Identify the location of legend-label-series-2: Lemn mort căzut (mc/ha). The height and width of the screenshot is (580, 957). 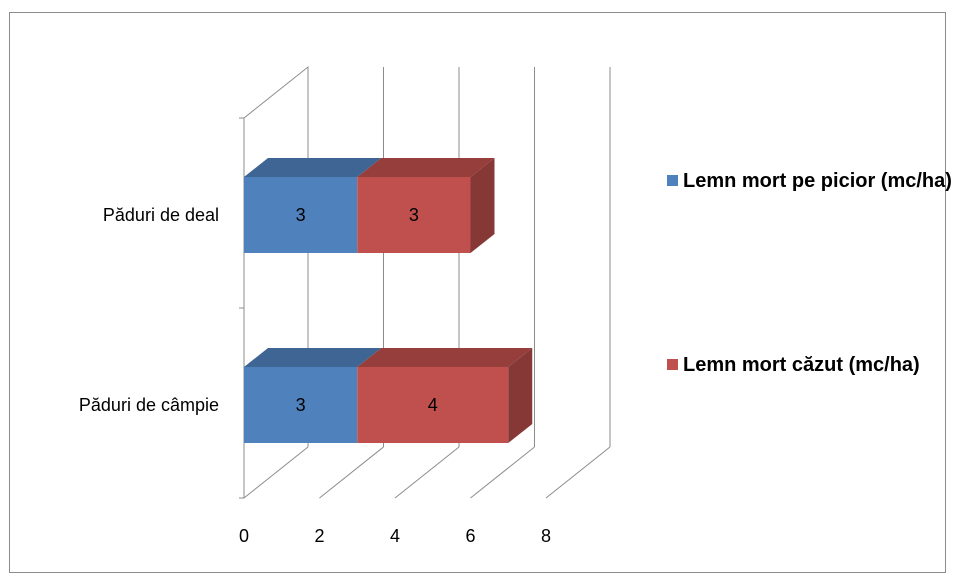
(801, 365).